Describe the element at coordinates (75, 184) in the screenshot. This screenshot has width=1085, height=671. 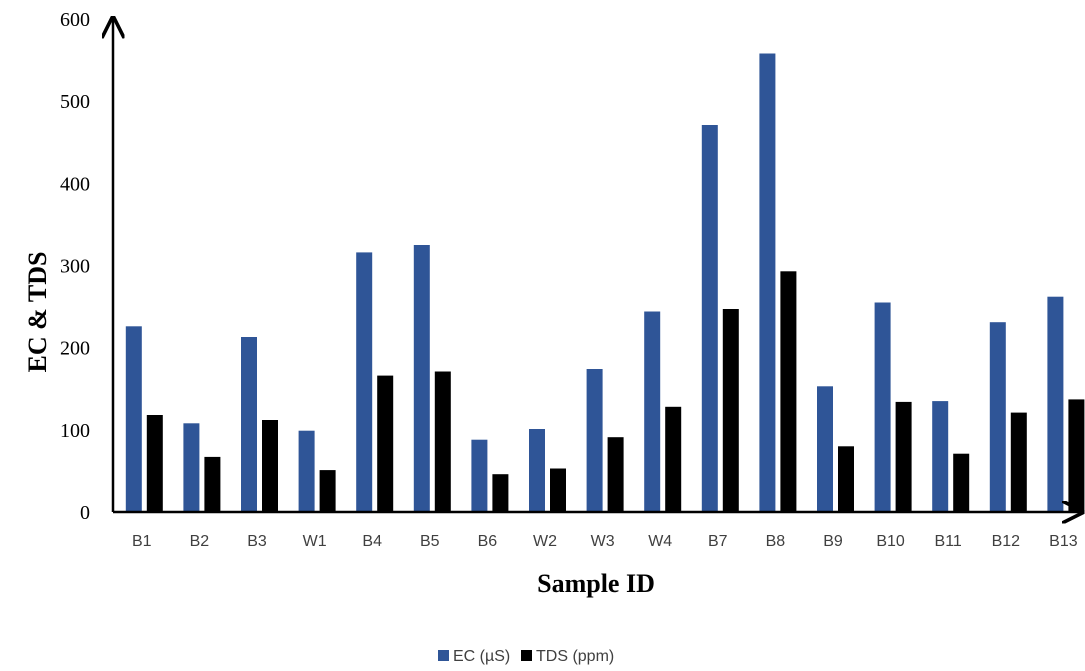
I see `y-tick-label: 400` at that location.